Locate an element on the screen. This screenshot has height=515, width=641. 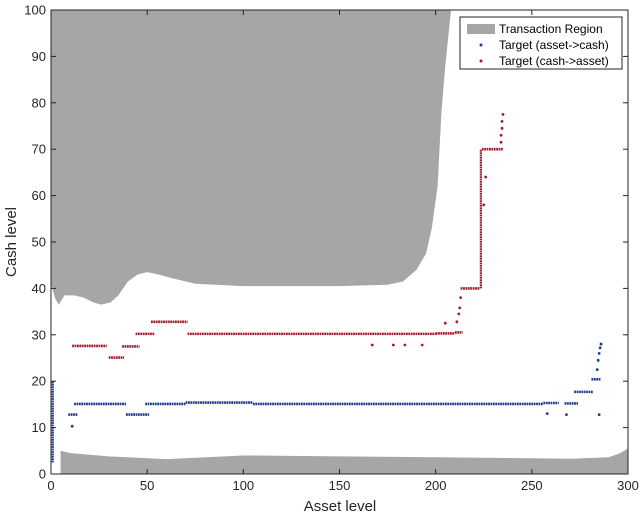
x-tick-label: 50 is located at coordinates (147, 485).